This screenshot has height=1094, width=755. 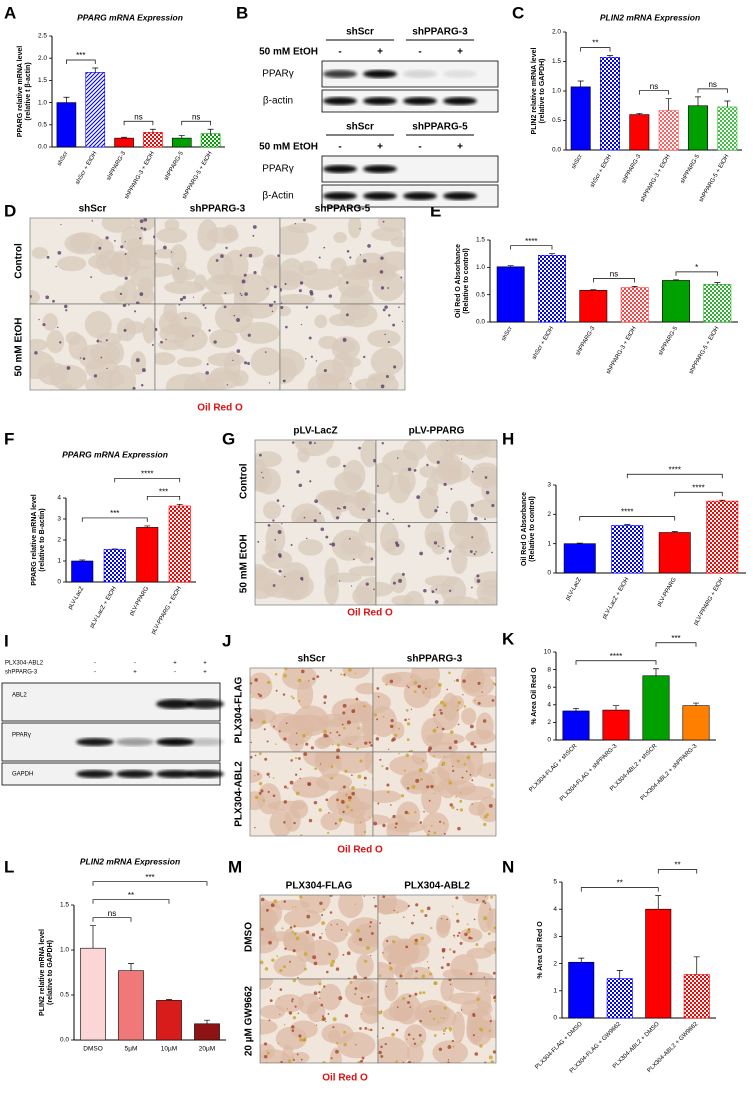 What do you see at coordinates (339, 147) in the screenshot?
I see `sign-label: -` at bounding box center [339, 147].